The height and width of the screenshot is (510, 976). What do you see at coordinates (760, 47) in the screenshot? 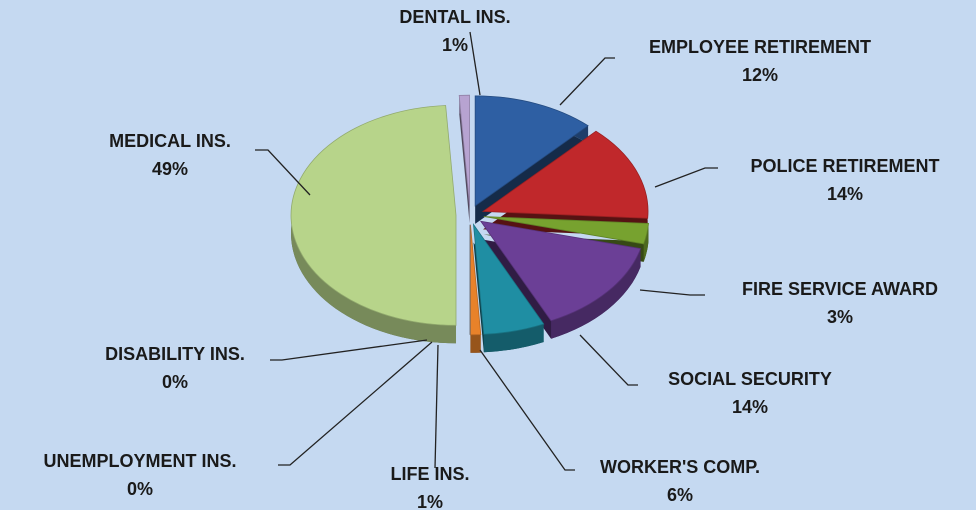
I see `category-label: EMPLOYEE RETIREMENT` at bounding box center [760, 47].